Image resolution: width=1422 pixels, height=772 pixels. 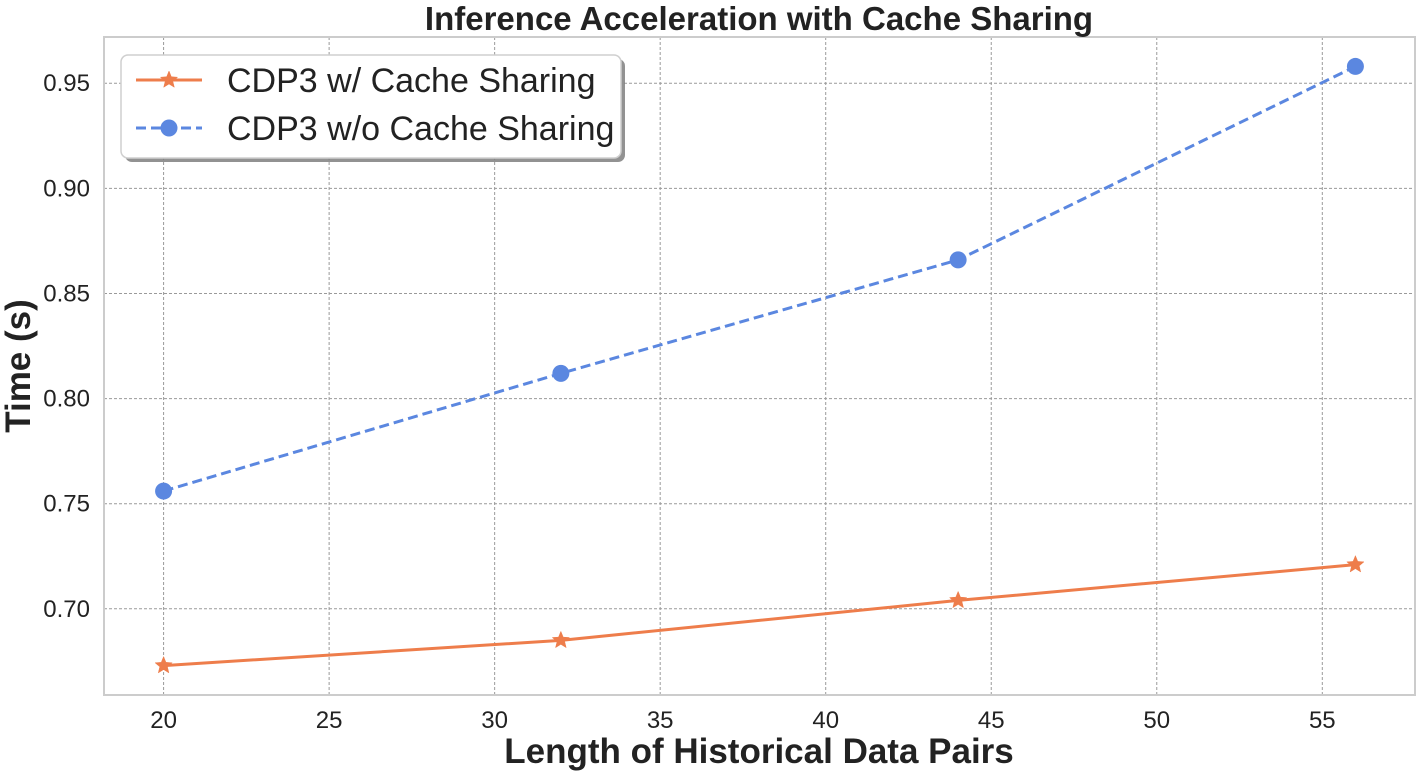 I want to click on x-tick-label: 25, so click(x=329, y=720).